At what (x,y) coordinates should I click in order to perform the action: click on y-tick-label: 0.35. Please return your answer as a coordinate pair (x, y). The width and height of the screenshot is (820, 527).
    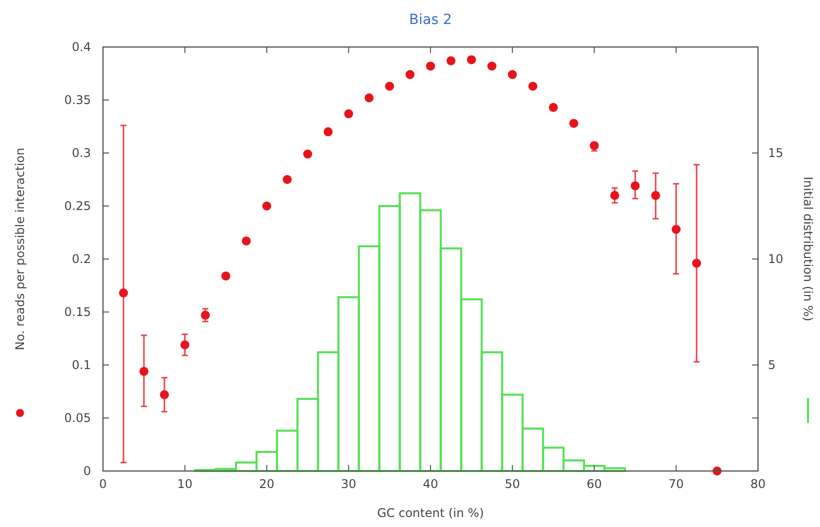
    Looking at the image, I should click on (77, 100).